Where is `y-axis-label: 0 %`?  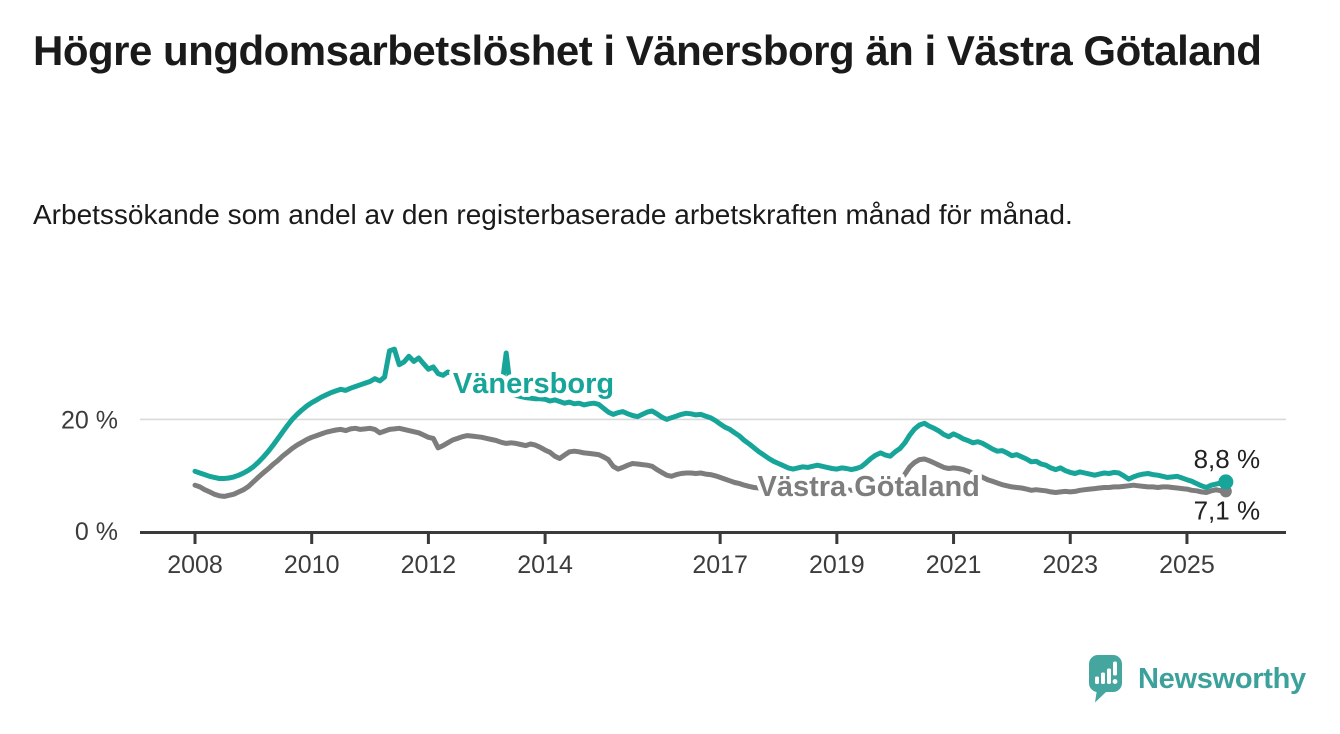
y-axis-label: 0 % is located at coordinates (96, 532).